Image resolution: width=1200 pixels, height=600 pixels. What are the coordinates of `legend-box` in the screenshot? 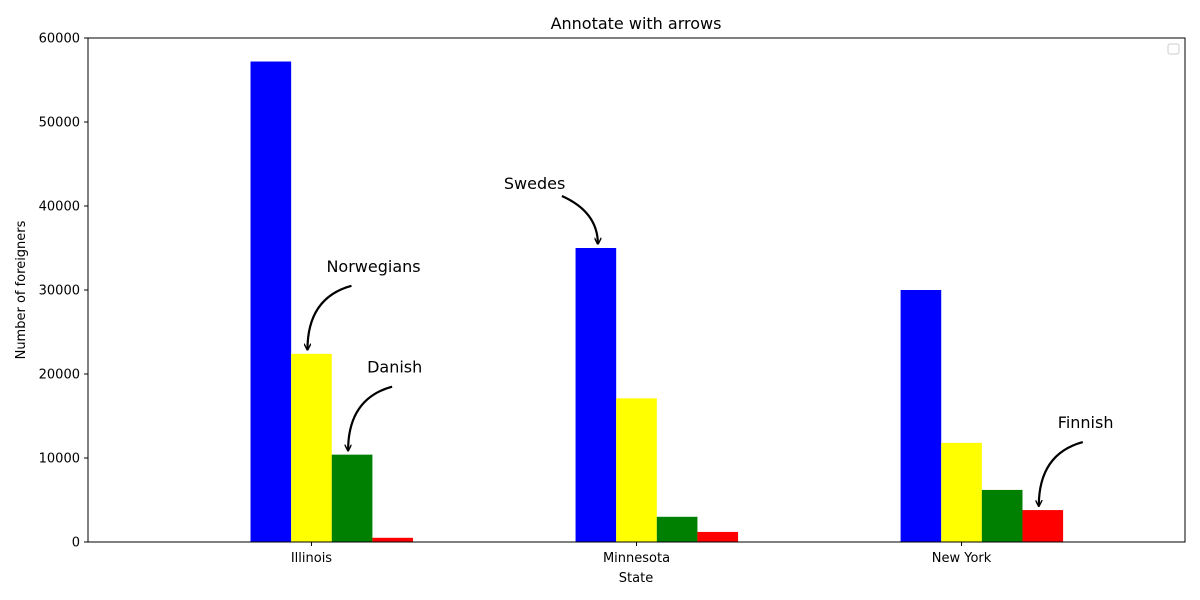 It's located at (1173, 49).